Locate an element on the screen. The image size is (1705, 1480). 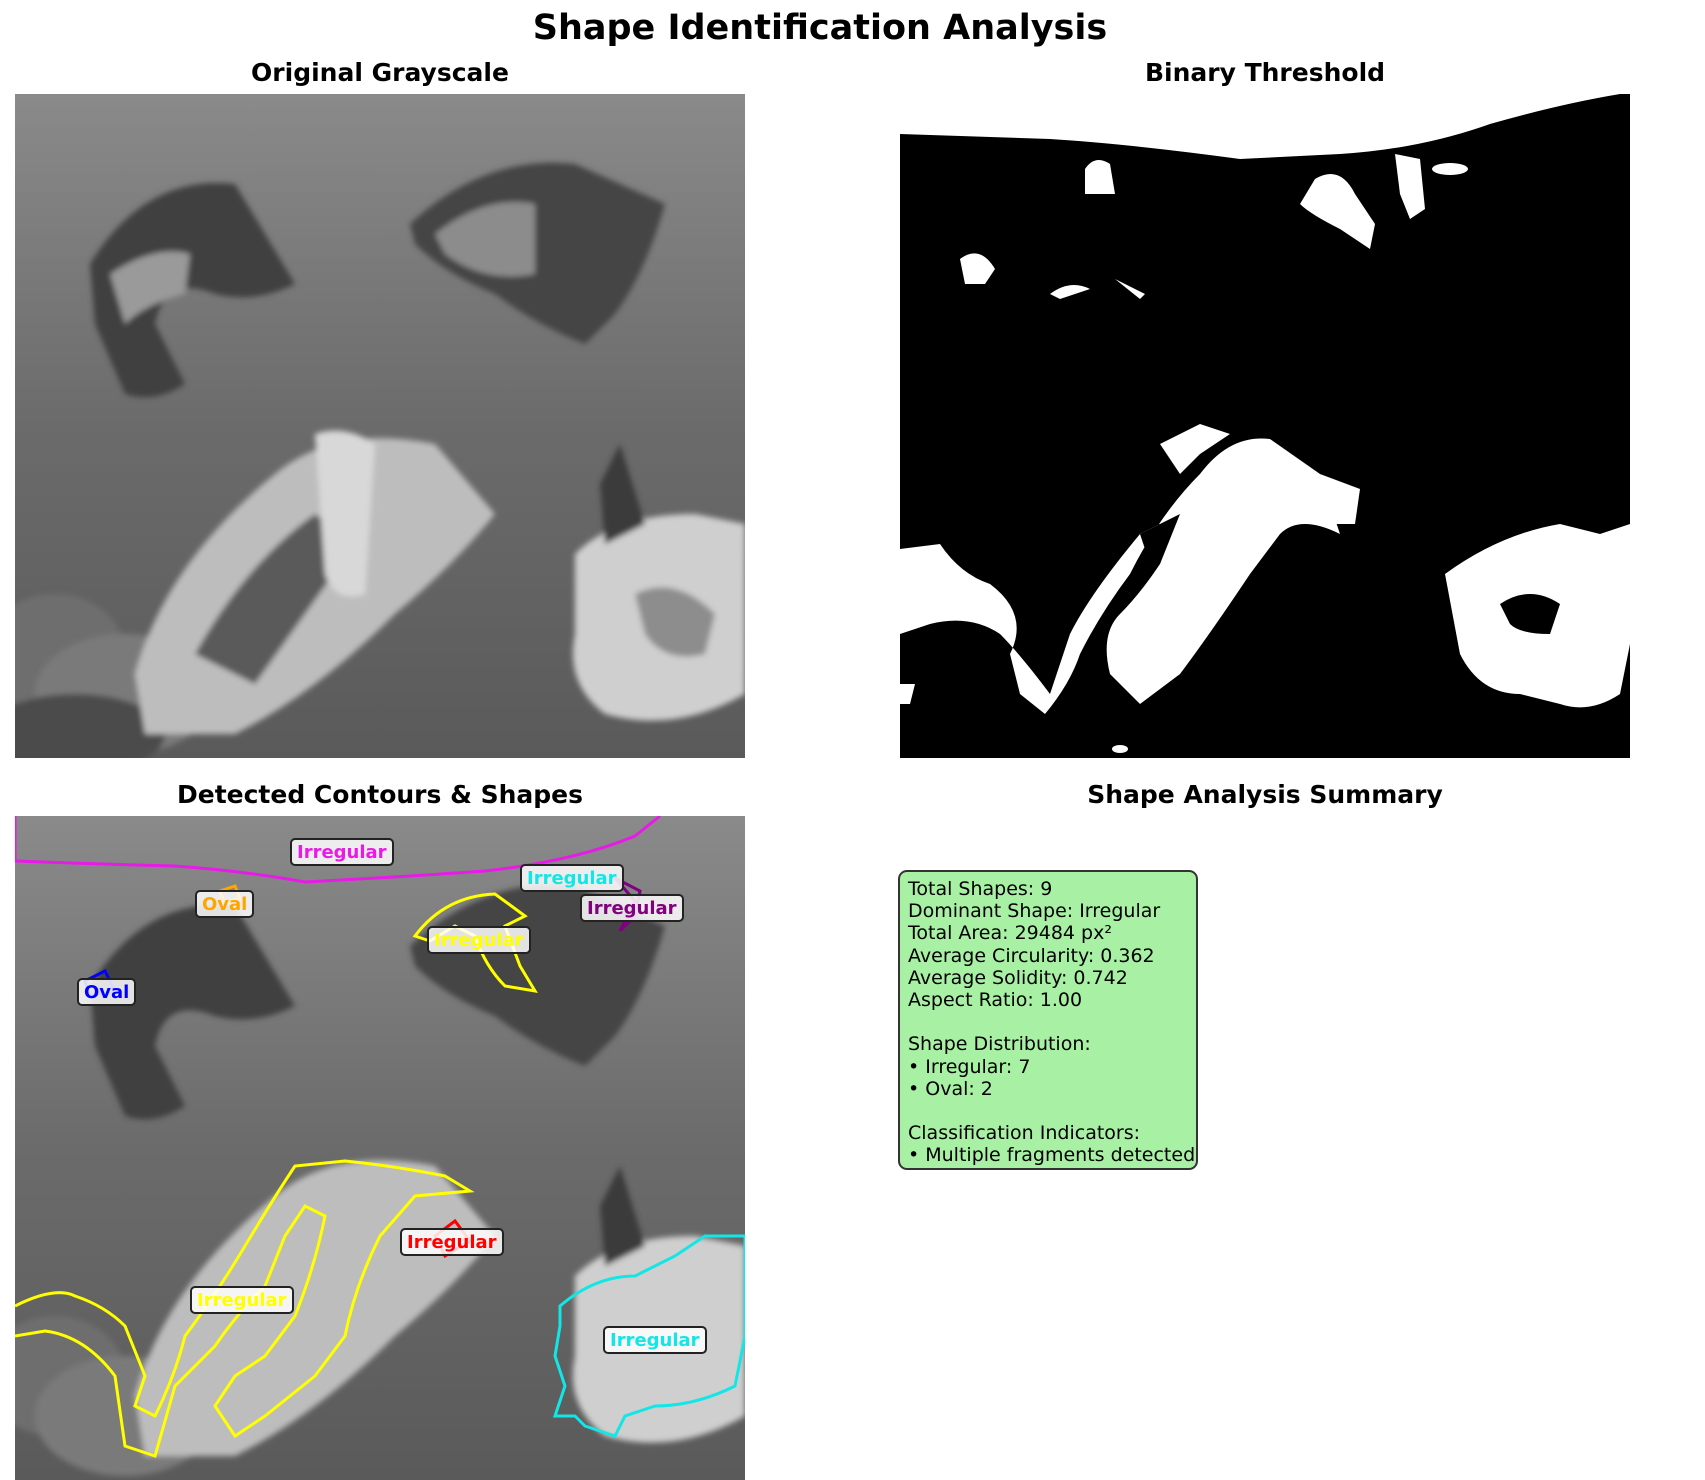
label-irregular-cyan-bottom: Irregular is located at coordinates (655, 1340).